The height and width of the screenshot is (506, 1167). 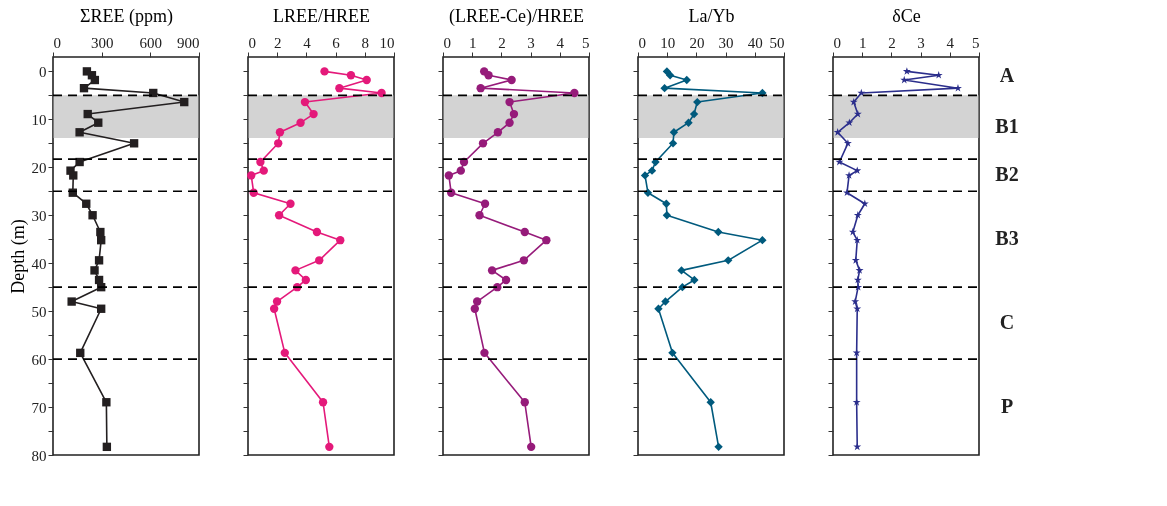 I want to click on text: P, so click(x=1007, y=406).